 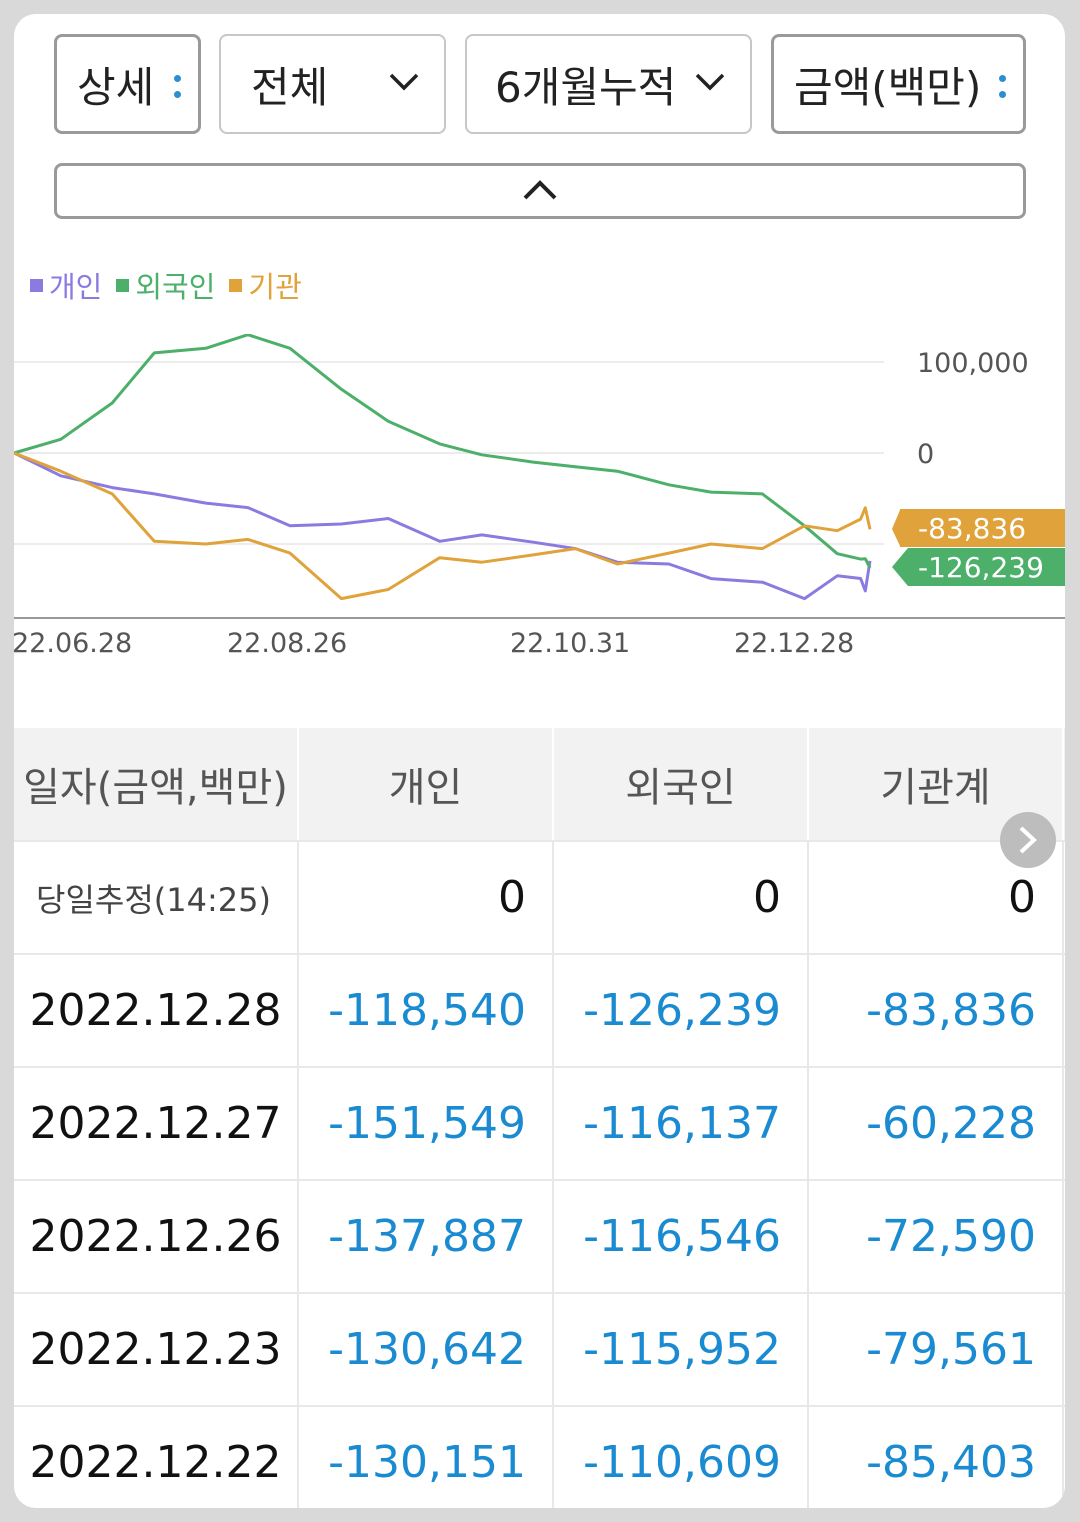 What do you see at coordinates (156, 1010) in the screenshot?
I see `row-date: 2022.12.28` at bounding box center [156, 1010].